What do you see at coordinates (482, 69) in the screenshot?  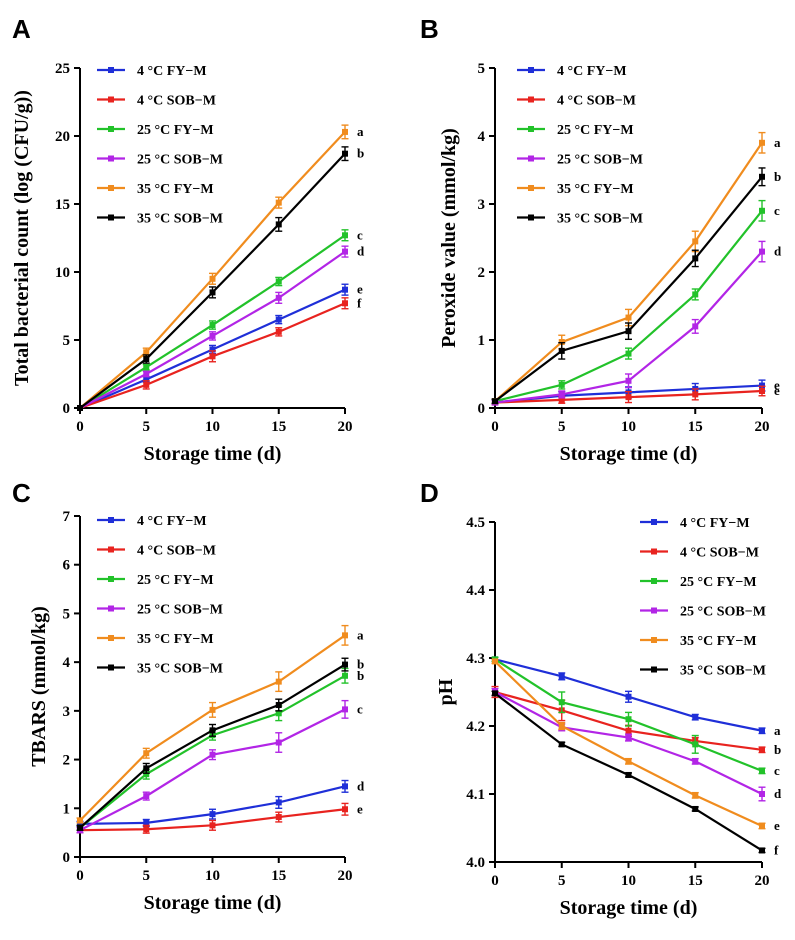 I see `y-tick-label: 5` at bounding box center [482, 69].